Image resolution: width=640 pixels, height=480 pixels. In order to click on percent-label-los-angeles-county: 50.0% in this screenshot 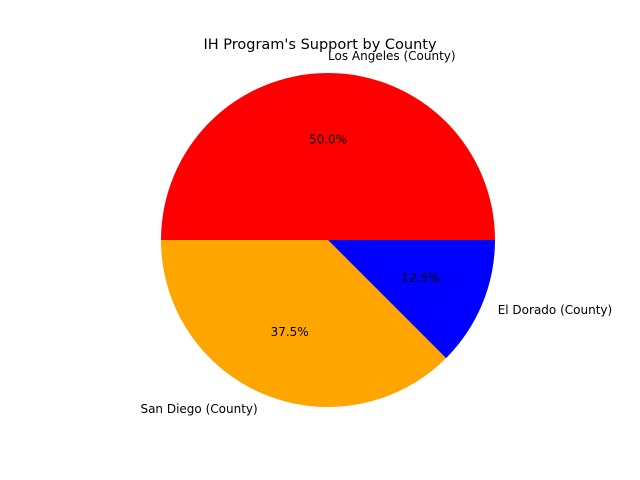, I will do `click(328, 139)`.